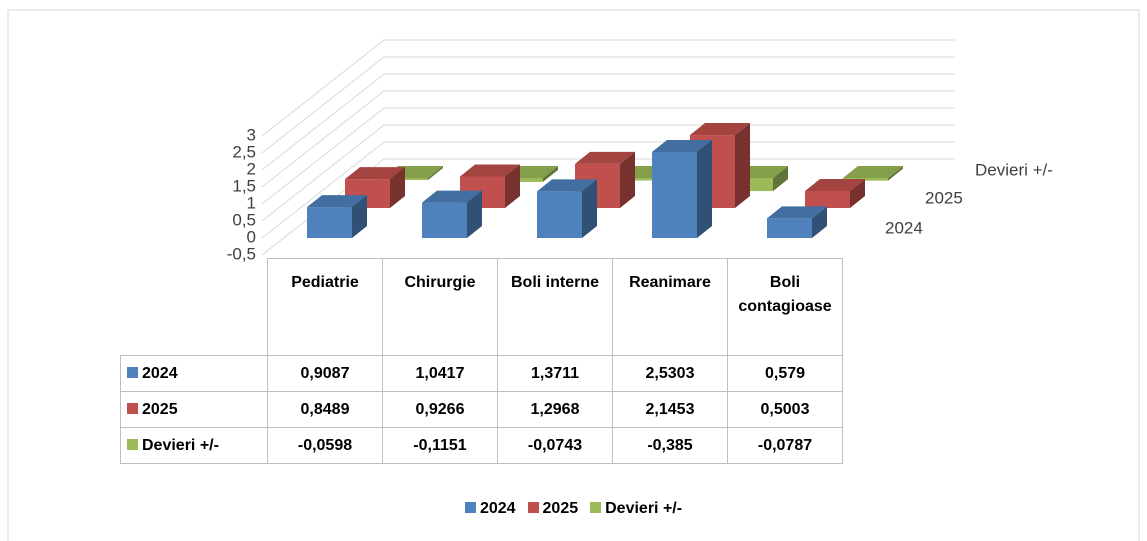  Describe the element at coordinates (440, 307) in the screenshot. I see `table-category: Chirurgie` at that location.